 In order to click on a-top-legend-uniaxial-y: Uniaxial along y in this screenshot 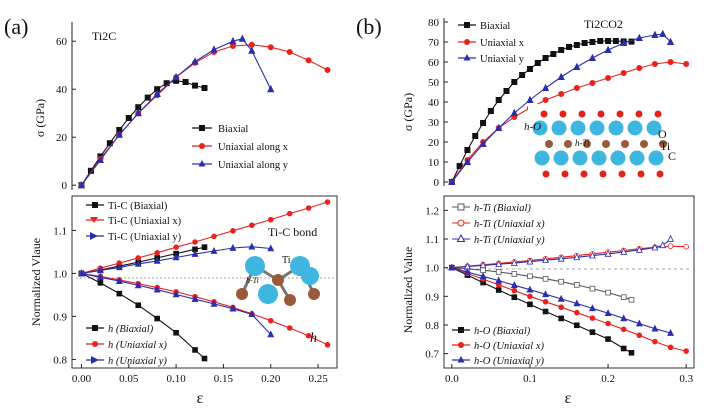, I will do `click(253, 165)`.